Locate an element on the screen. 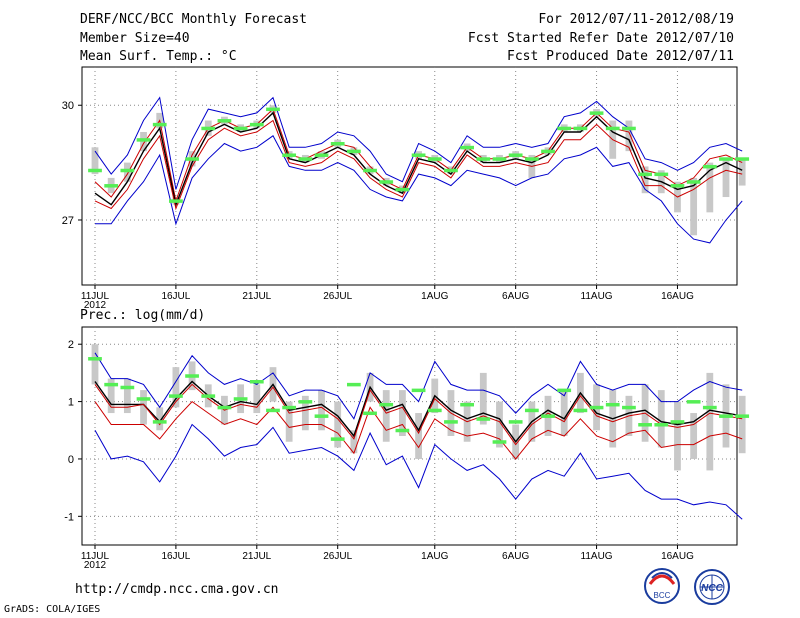 This screenshot has width=800, height=618. temp-xtick-label: 1AUG is located at coordinates (434, 296).